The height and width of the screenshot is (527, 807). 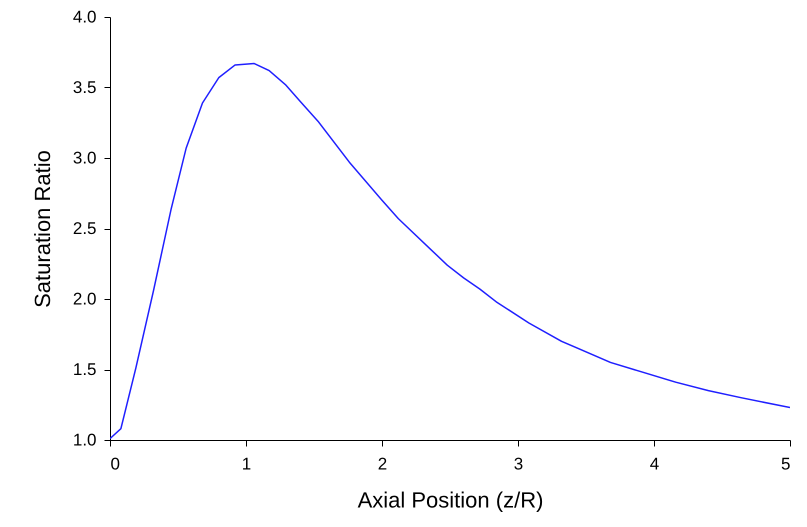 I want to click on y-tick-label: 1.5, so click(x=84, y=369).